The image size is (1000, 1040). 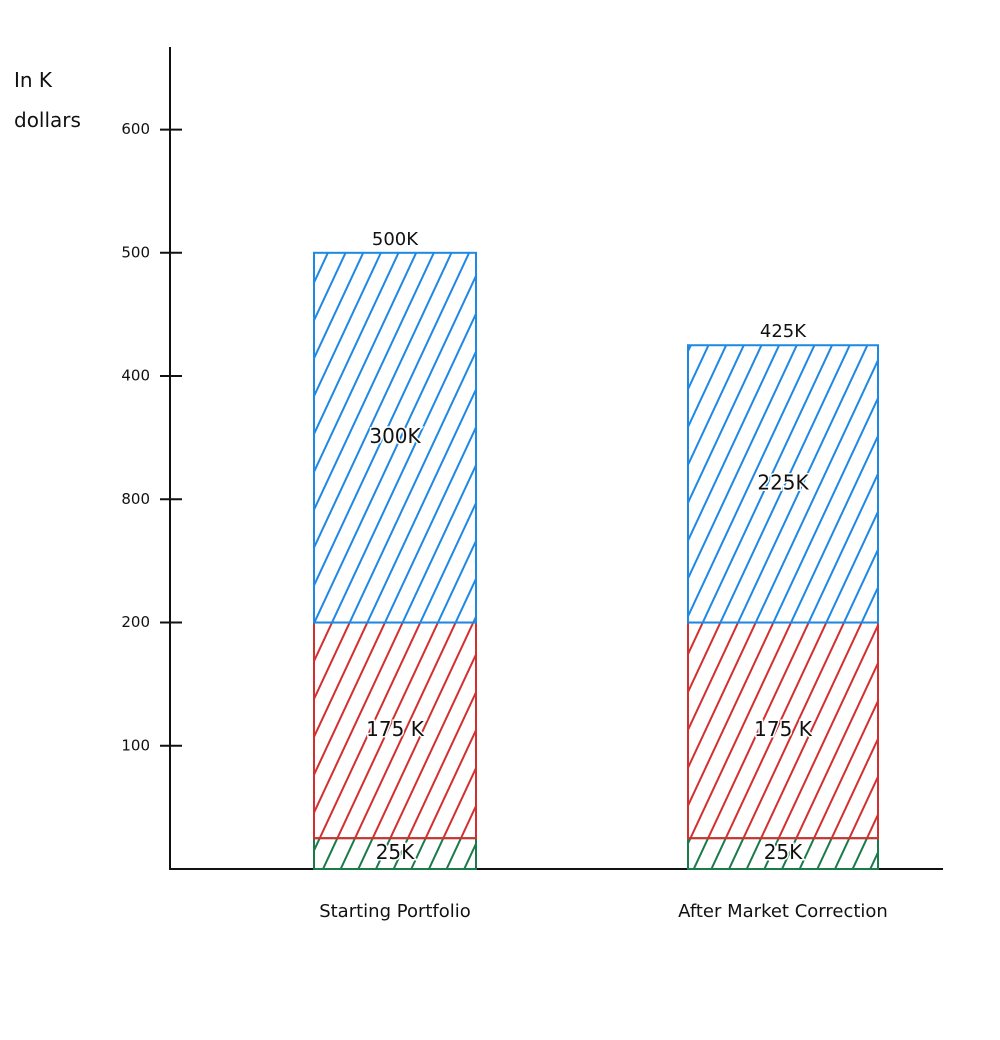 What do you see at coordinates (135, 622) in the screenshot?
I see `y-tick-label: 200` at bounding box center [135, 622].